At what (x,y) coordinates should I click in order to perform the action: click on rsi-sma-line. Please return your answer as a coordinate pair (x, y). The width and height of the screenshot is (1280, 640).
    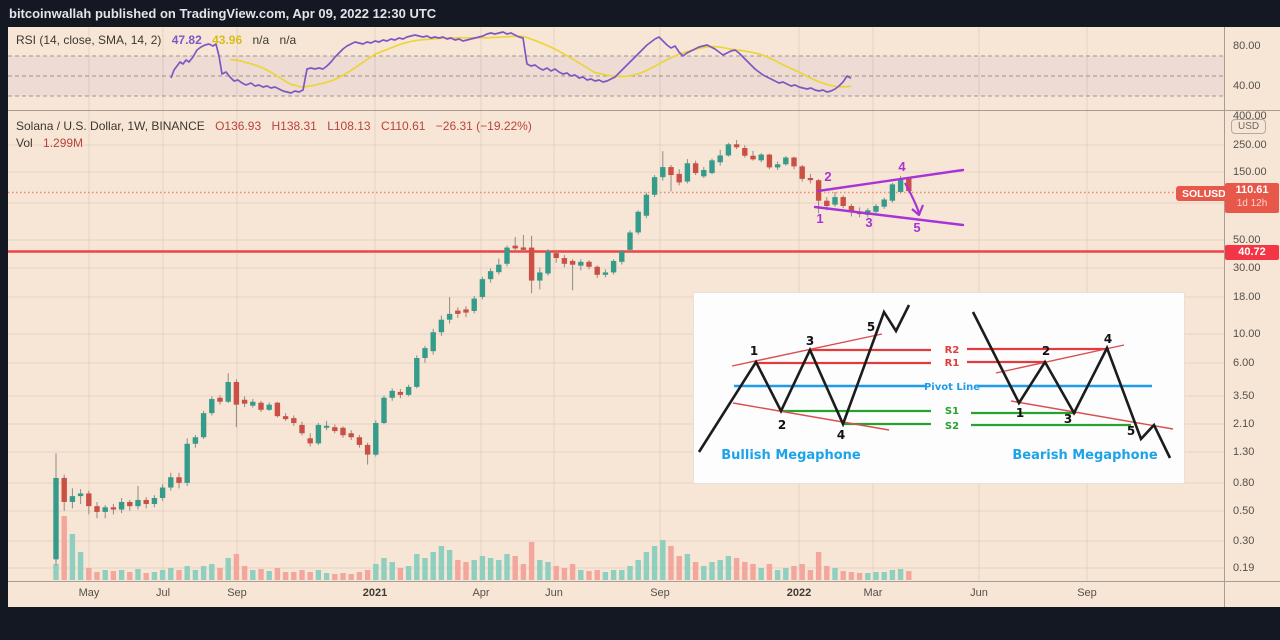
    Looking at the image, I should click on (540, 62).